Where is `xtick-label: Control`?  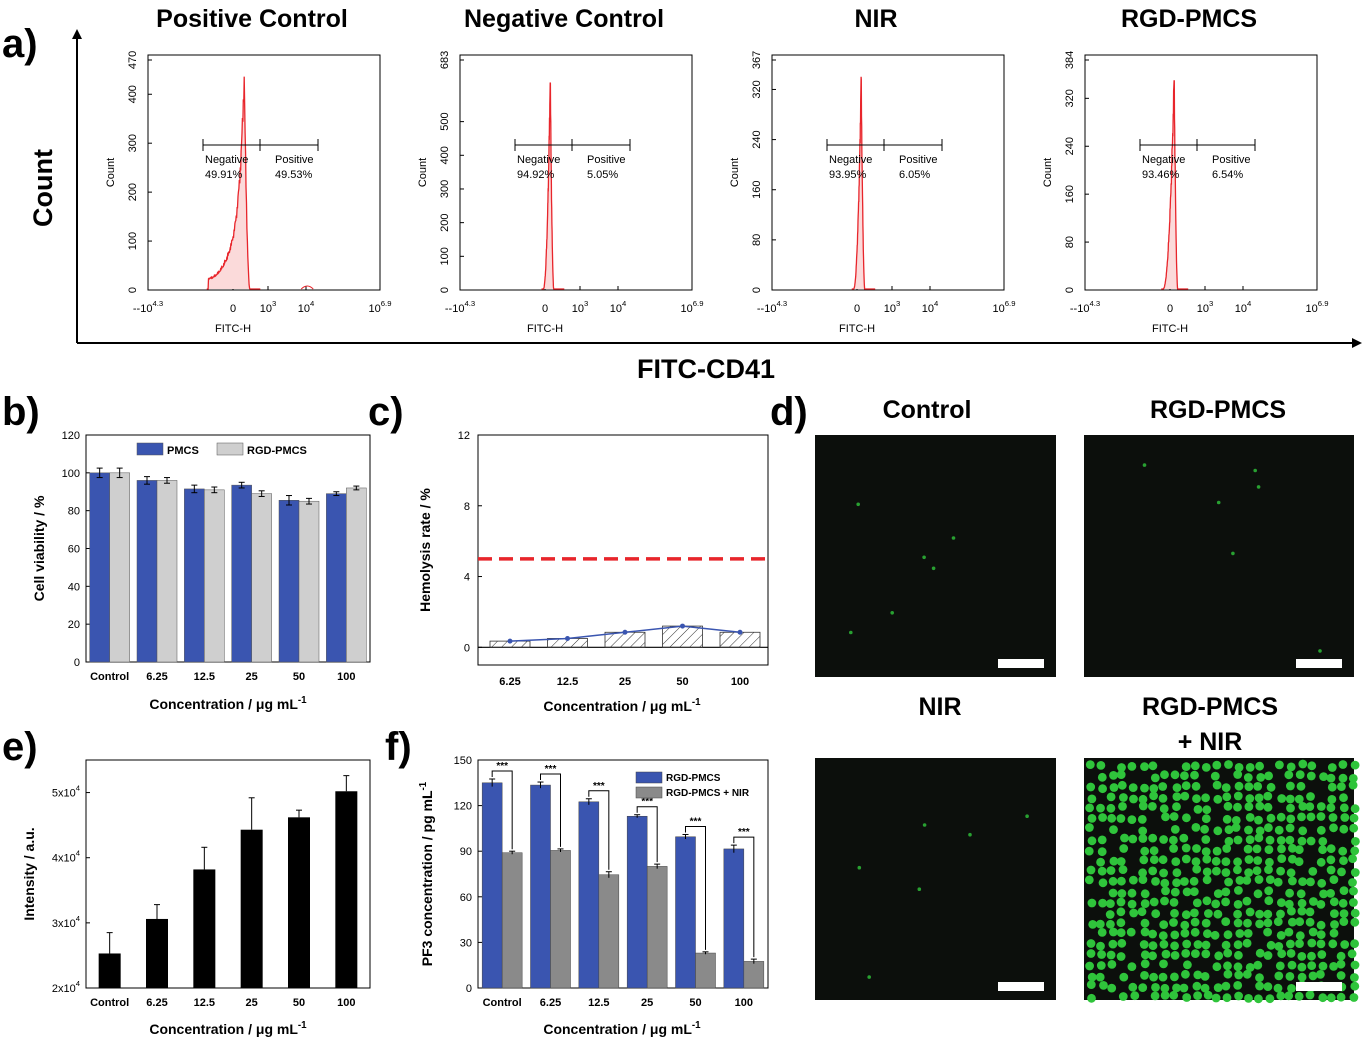 xtick-label: Control is located at coordinates (109, 1003).